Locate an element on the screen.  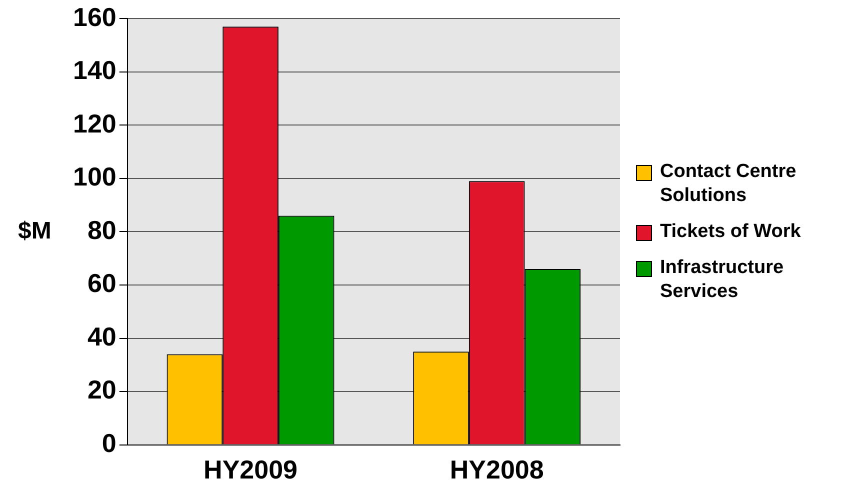
y-tick-label: 140 is located at coordinates (94, 70).